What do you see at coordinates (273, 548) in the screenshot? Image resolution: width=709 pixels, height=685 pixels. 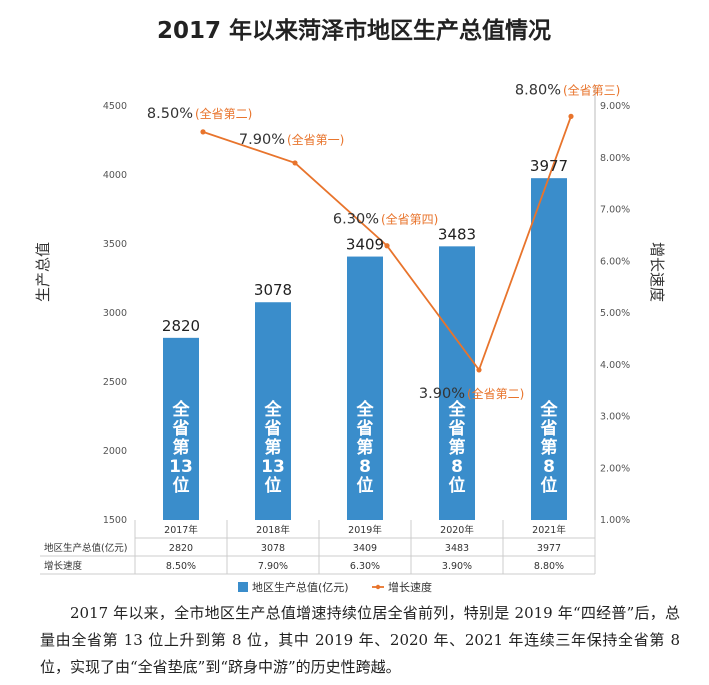 I see `table-cell: 3078` at bounding box center [273, 548].